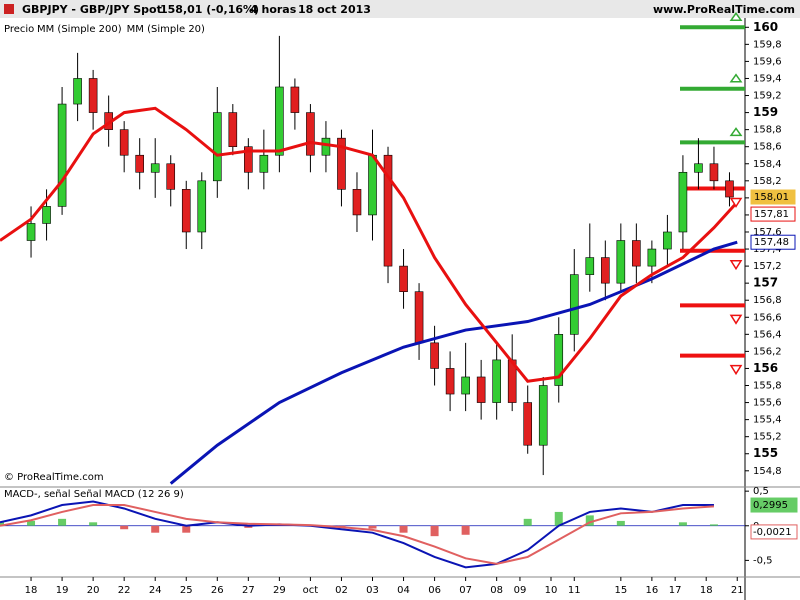  What do you see at coordinates (765, 368) in the screenshot?
I see `y-tick-label: 156` at bounding box center [765, 368].